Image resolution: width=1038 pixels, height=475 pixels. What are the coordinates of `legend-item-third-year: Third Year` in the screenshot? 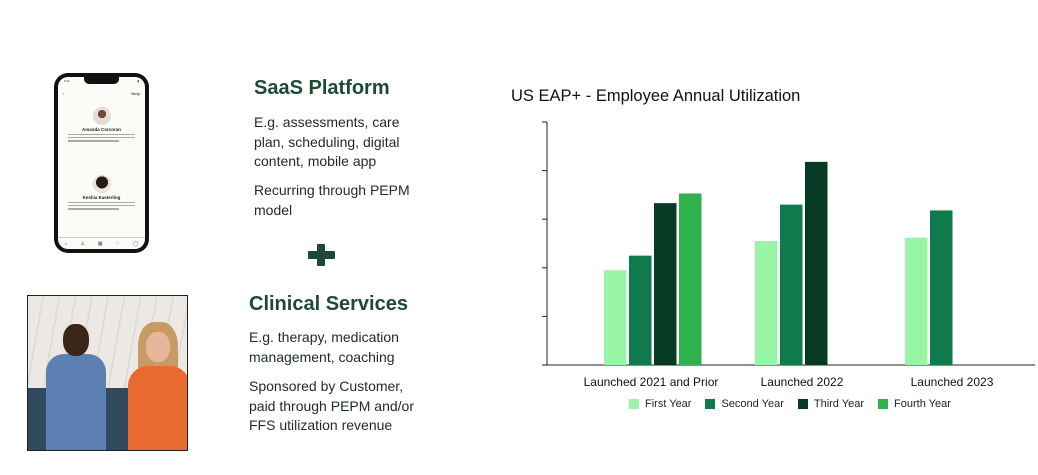 It's located at (831, 404).